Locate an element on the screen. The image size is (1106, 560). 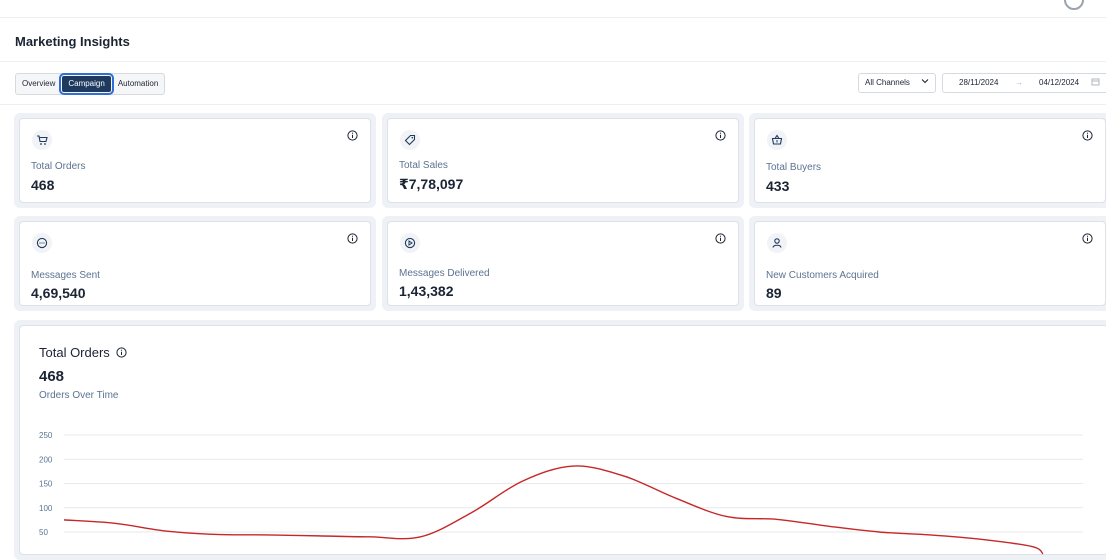
metric-label: Messages Sent is located at coordinates (65, 275).